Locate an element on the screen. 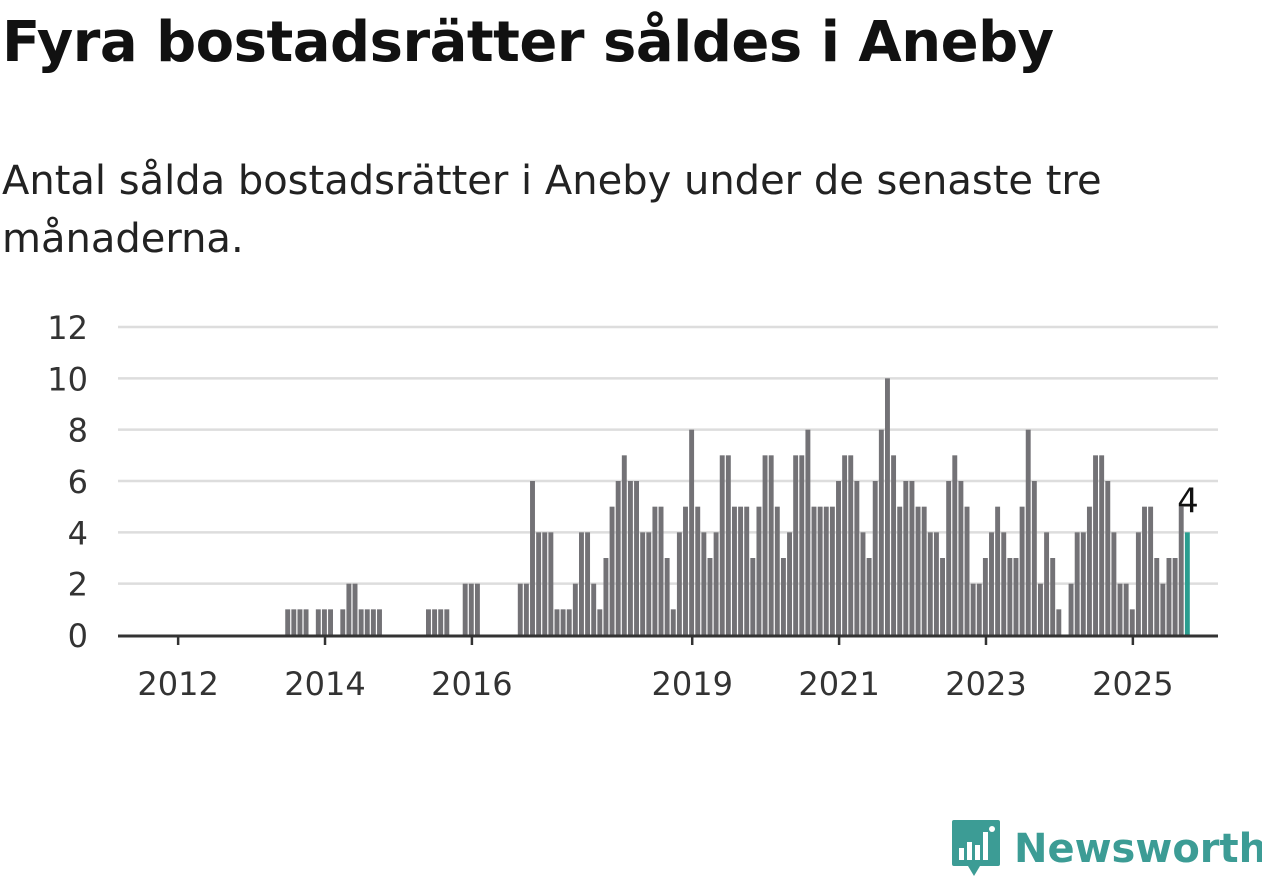 Image resolution: width=1262 pixels, height=880 pixels. y-tick-label: 0 is located at coordinates (78, 636).